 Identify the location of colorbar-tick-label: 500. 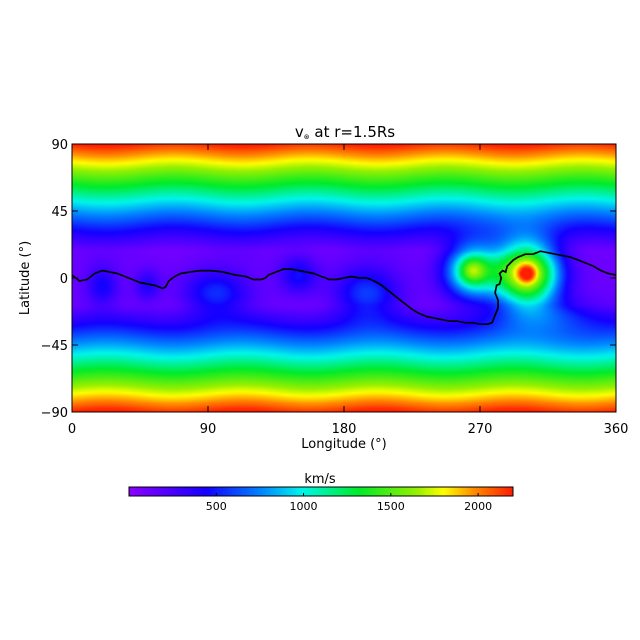
(216, 506).